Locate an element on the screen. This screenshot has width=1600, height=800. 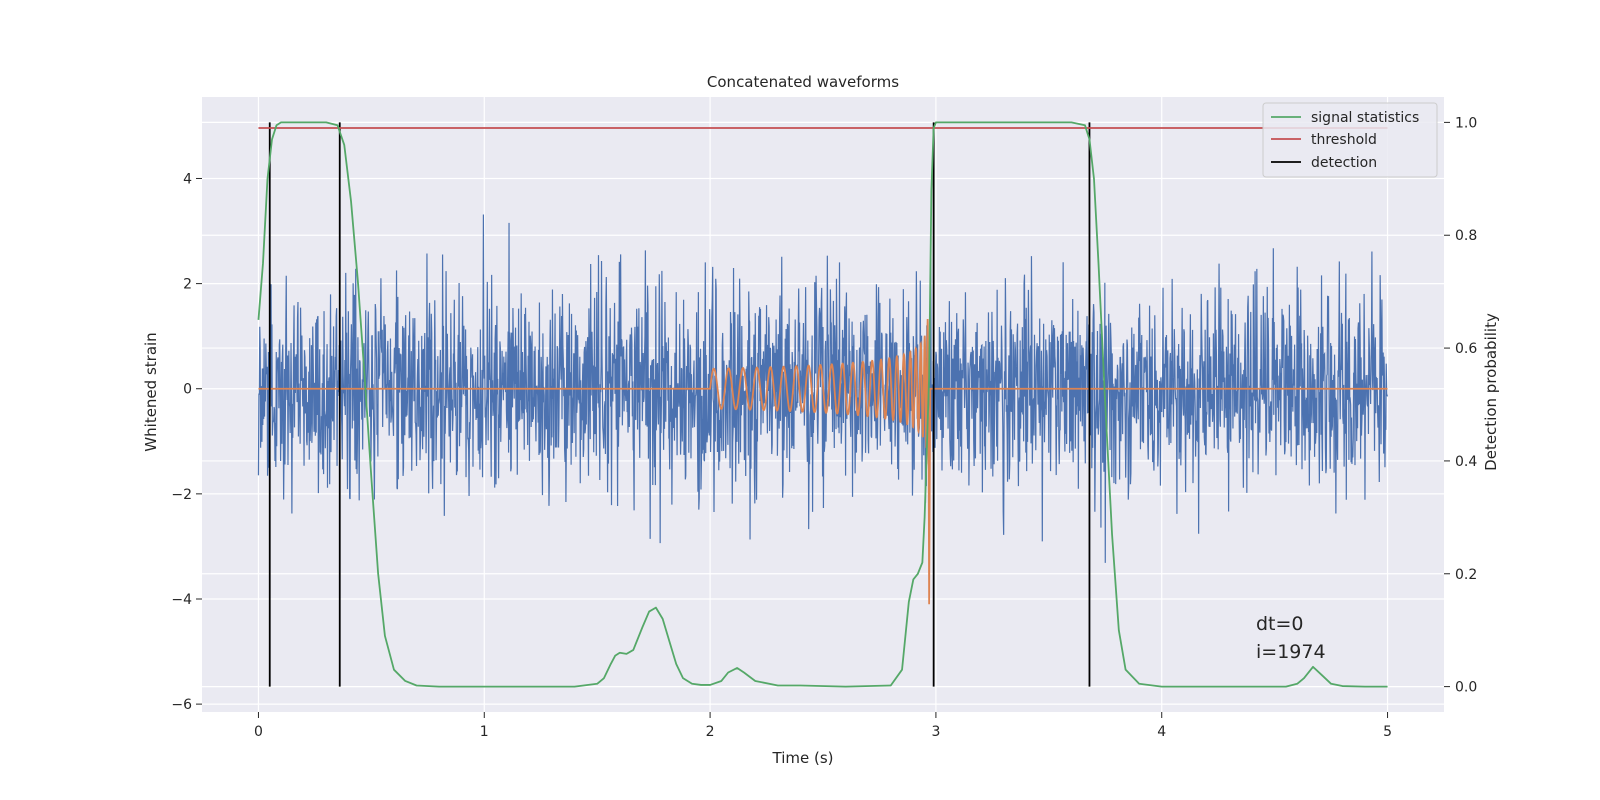
y-axis-label: Whitened strain is located at coordinates (151, 391).